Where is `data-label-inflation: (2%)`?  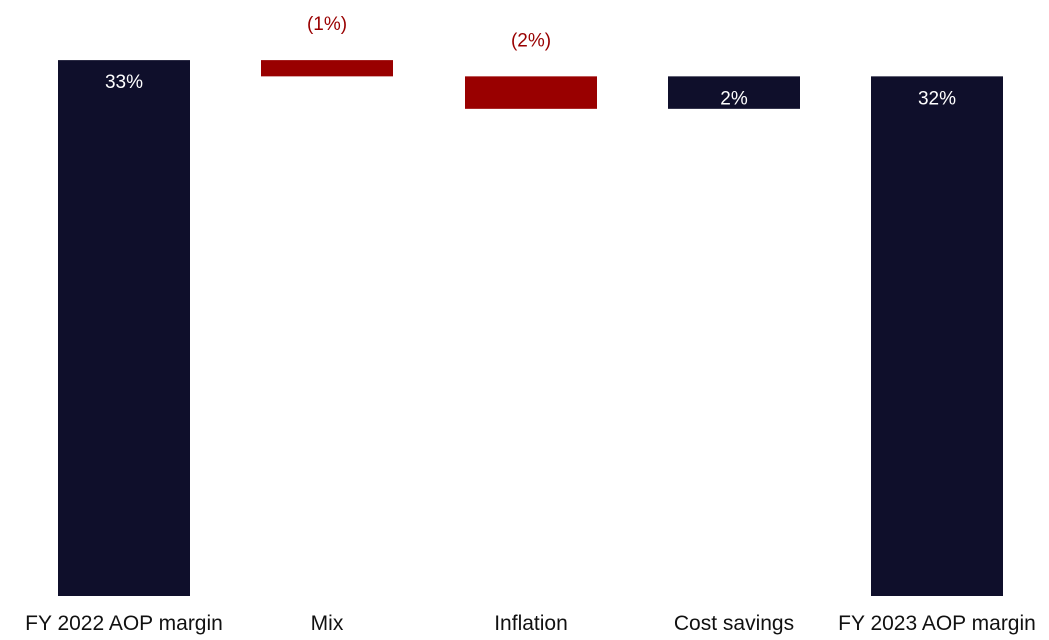
data-label-inflation: (2%) is located at coordinates (531, 40).